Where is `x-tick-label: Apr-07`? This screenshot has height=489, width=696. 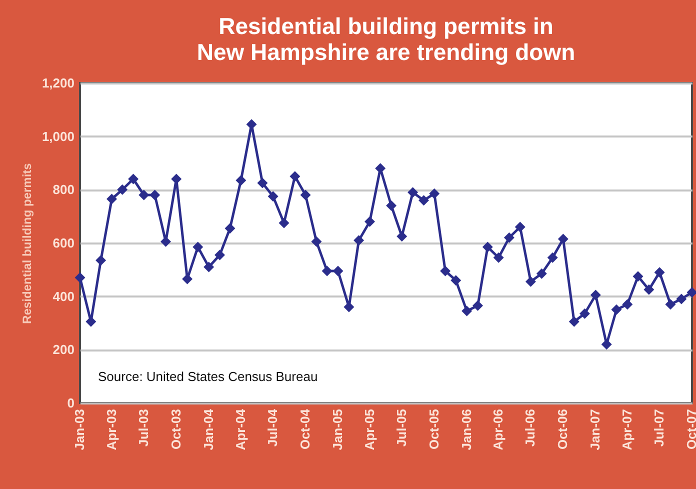 x-tick-label: Apr-07 is located at coordinates (626, 429).